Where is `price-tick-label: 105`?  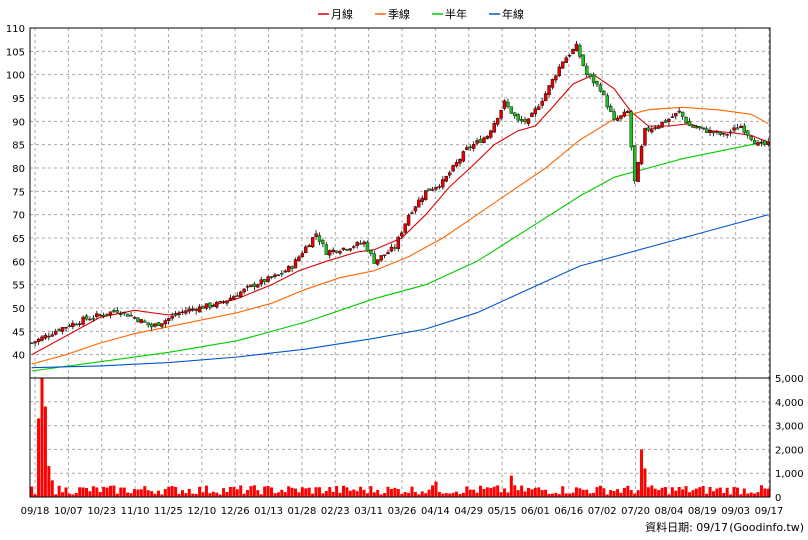 price-tick-label: 105 is located at coordinates (15, 52).